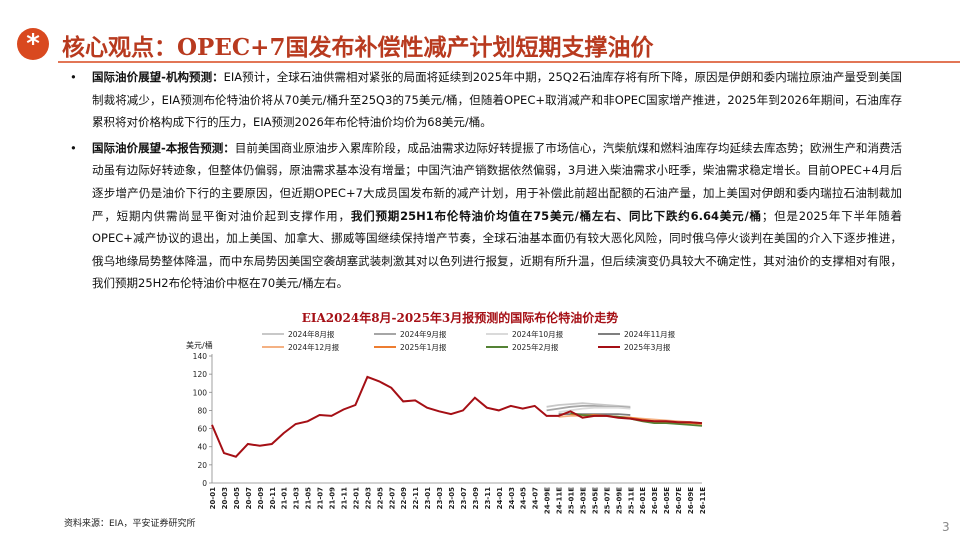 This screenshot has width=960, height=540. I want to click on bold-text: 我们预期25H1布伦特油价均值在75美元/桶左右、同比下跌约6.64美元/桶, so click(556, 215).